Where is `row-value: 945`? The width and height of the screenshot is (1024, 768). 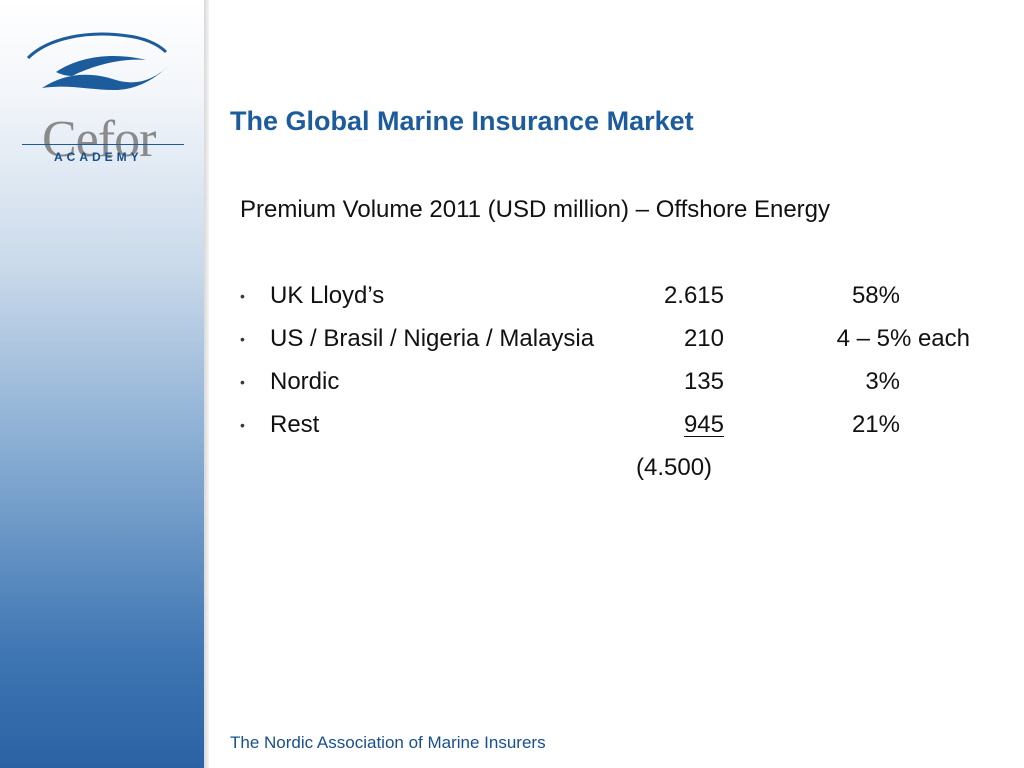 row-value: 945 is located at coordinates (703, 424).